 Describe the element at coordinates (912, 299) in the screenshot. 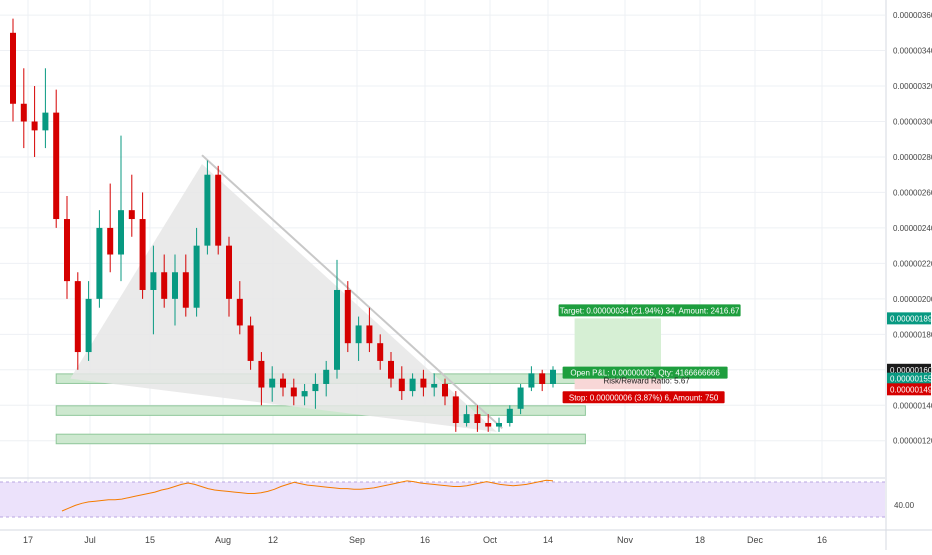

I see `price-axis-tick-label: 0.00000200` at that location.